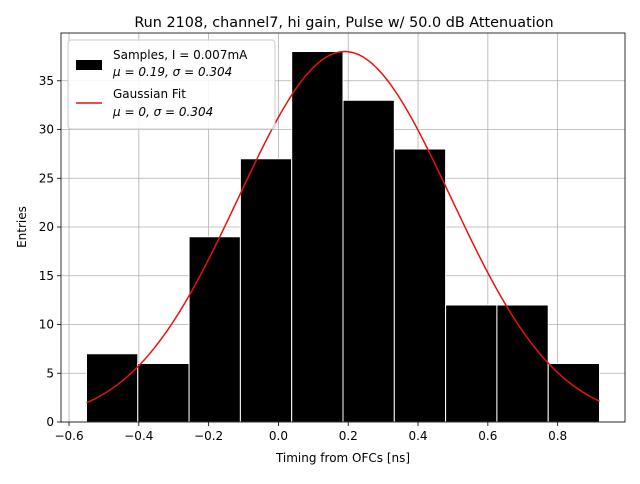 The height and width of the screenshot is (484, 640). What do you see at coordinates (487, 436) in the screenshot?
I see `x-tick-label: 0.6` at bounding box center [487, 436].